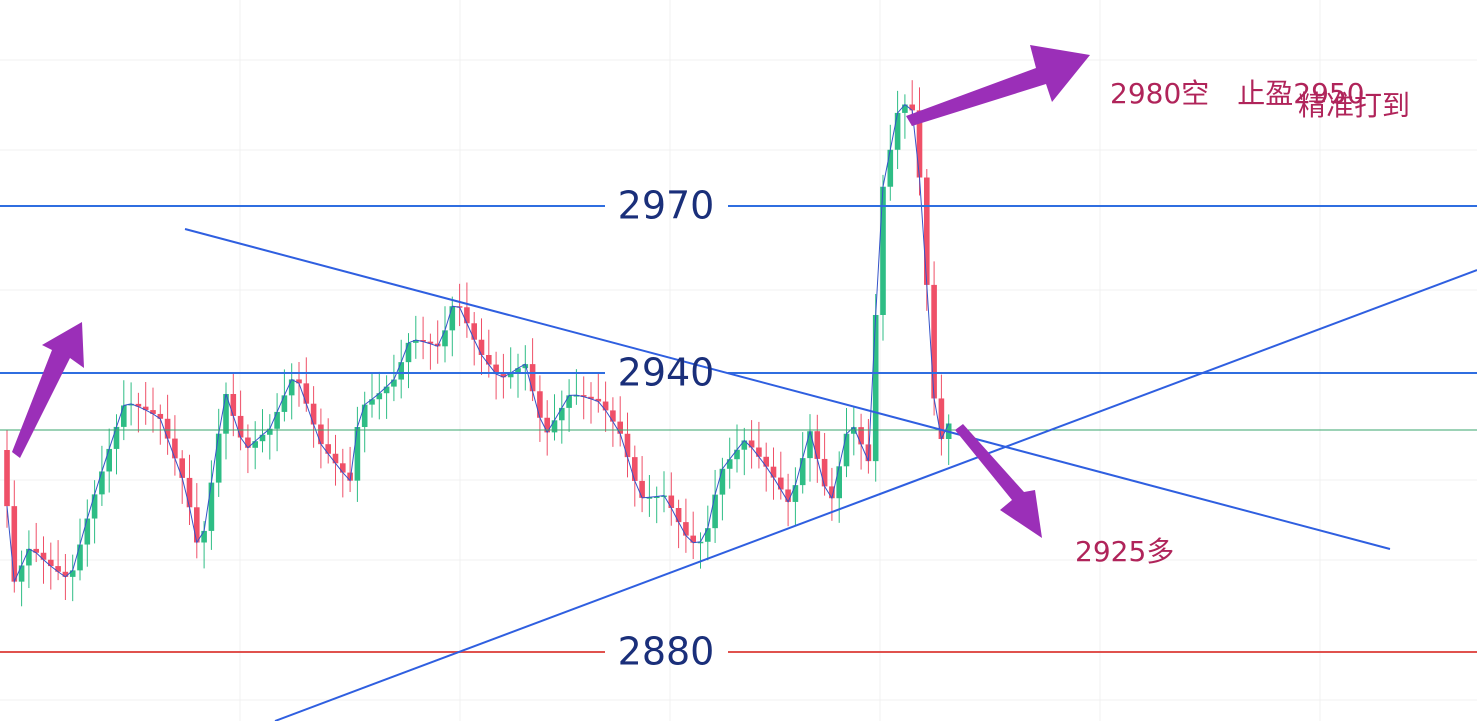 This screenshot has height=721, width=1477. Describe the element at coordinates (1124, 551) in the screenshot. I see `annotation: 2925多` at that location.